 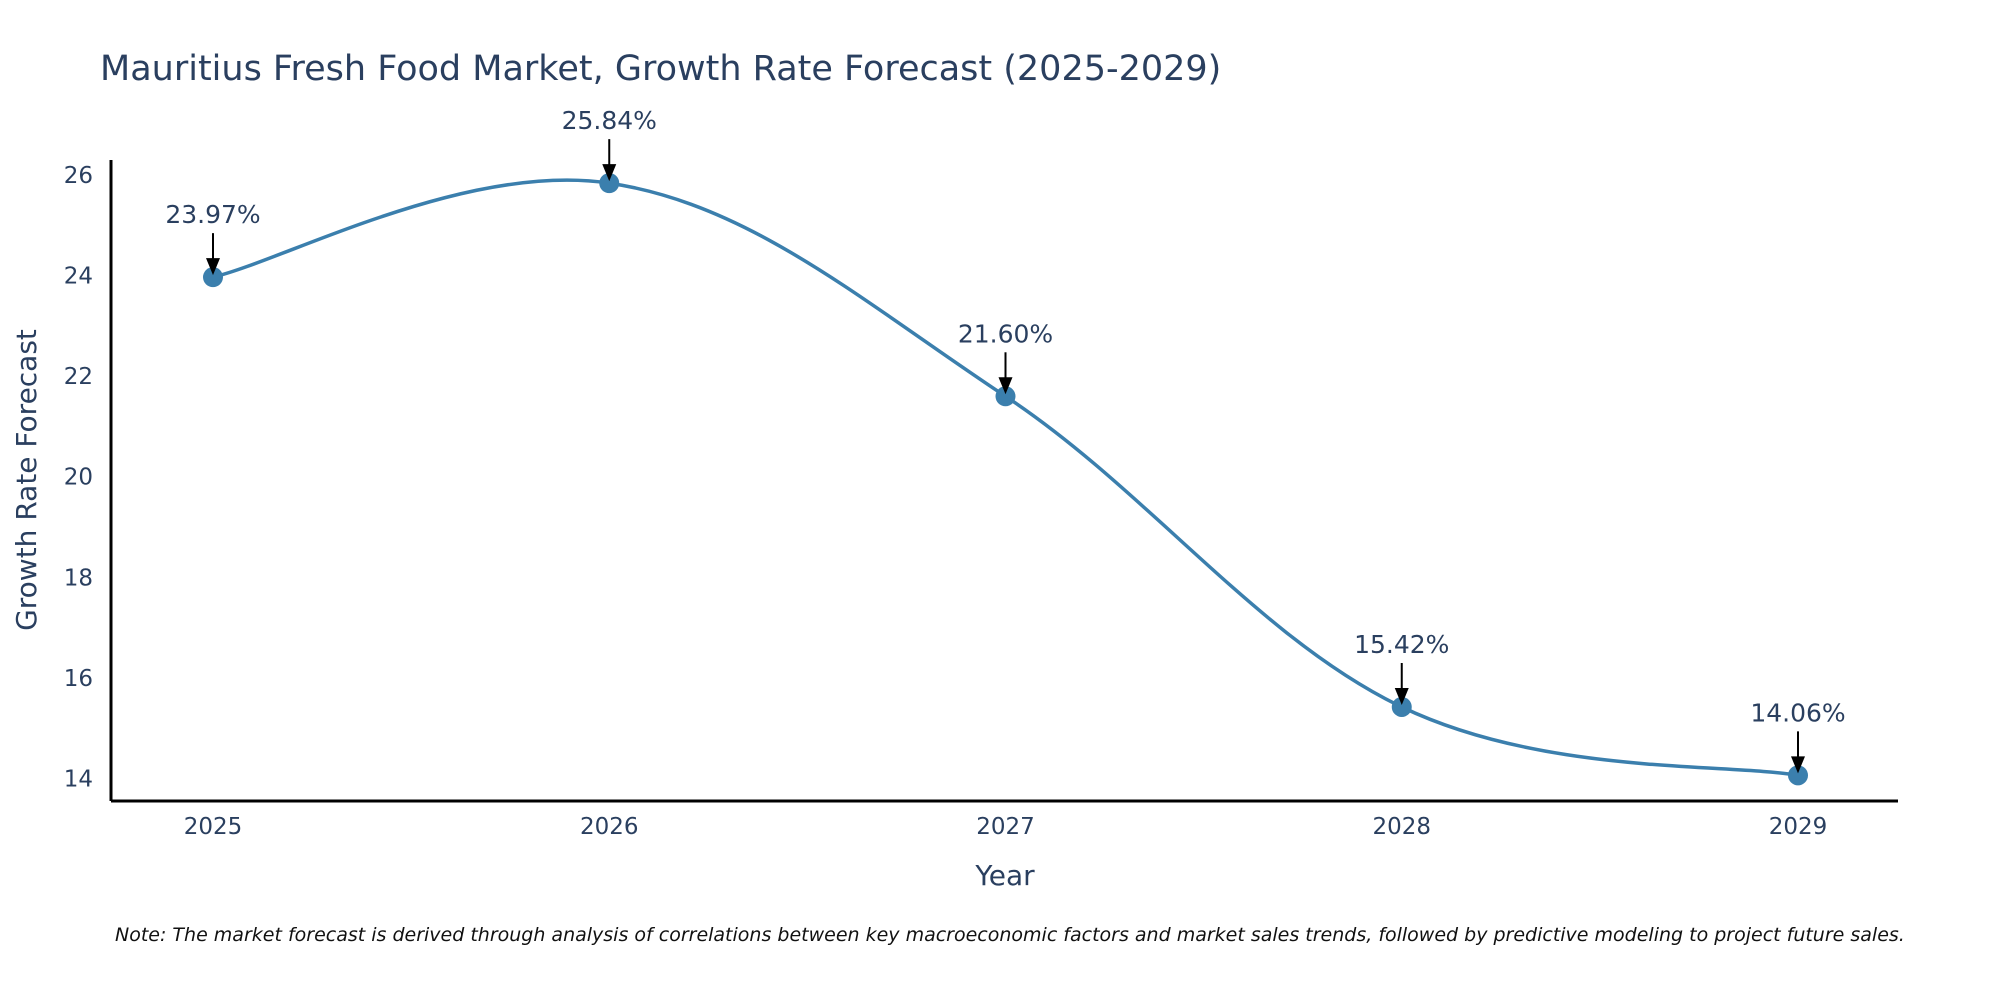 What do you see at coordinates (78, 277) in the screenshot?
I see `y-tick-label: 24` at bounding box center [78, 277].